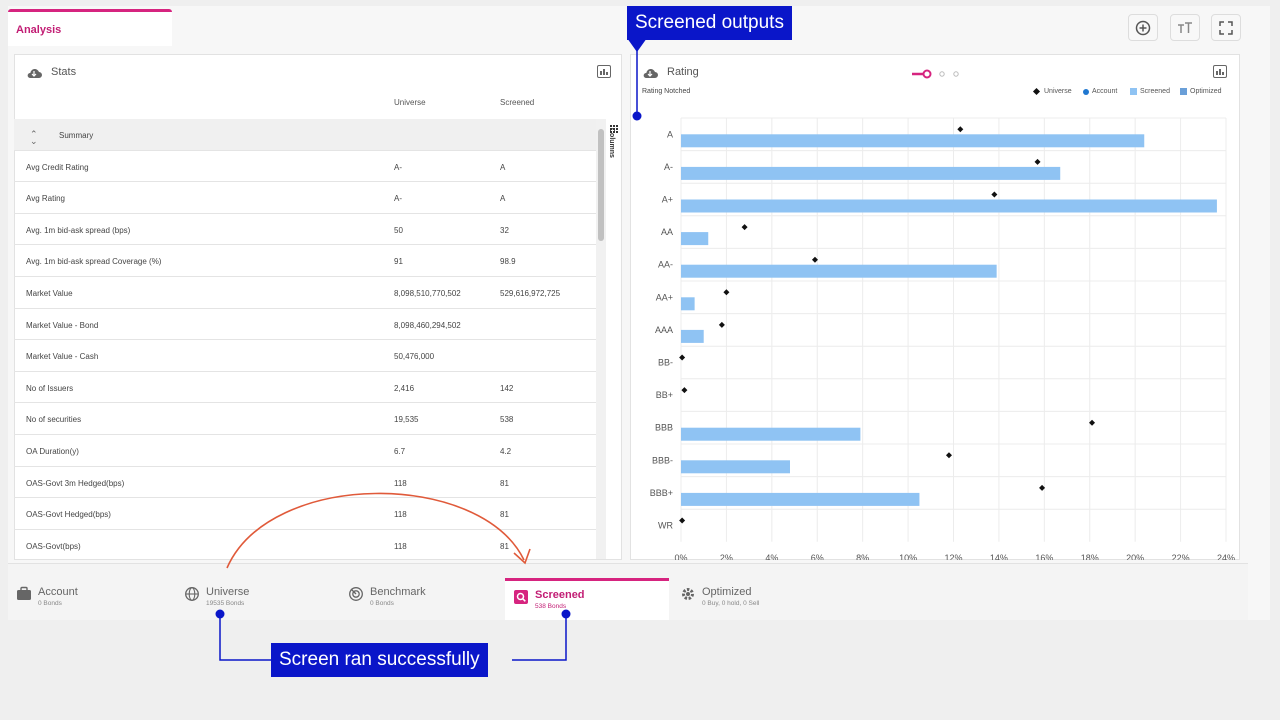  I want to click on table-row: Avg Rating A- A, so click(305, 198).